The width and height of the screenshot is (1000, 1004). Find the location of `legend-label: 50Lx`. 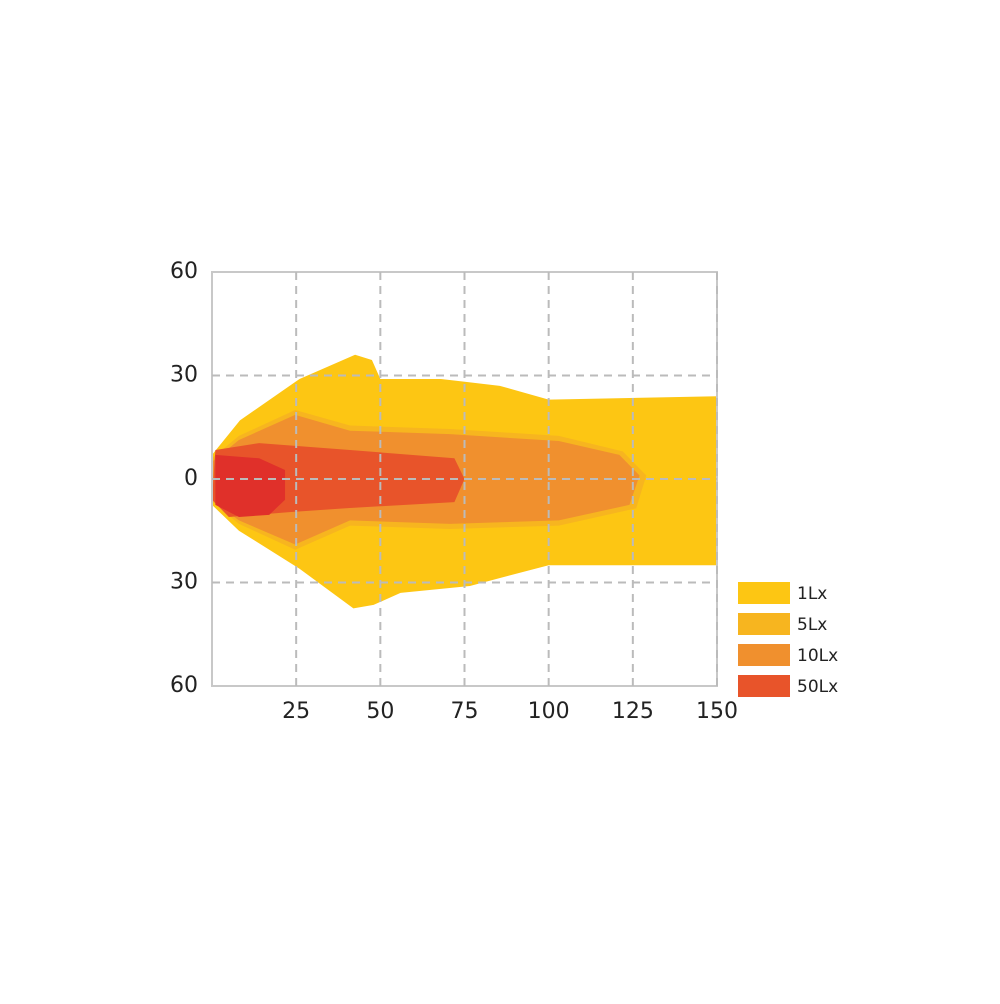

legend-label: 50Lx is located at coordinates (817, 687).